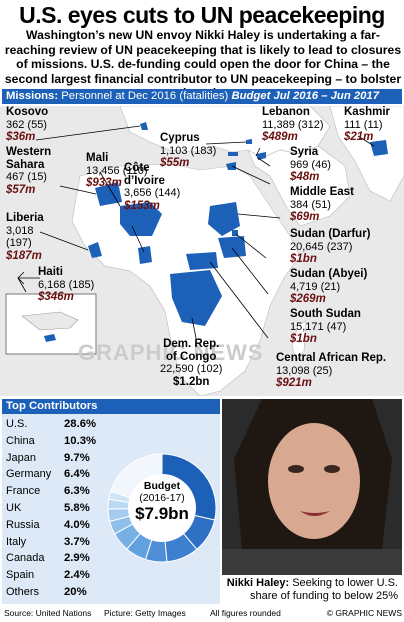 The height and width of the screenshot is (622, 404). Describe the element at coordinates (330, 247) in the screenshot. I see `mission-sudan-darfur: Sudan (Darfur) 20,645 (237) $1bn` at that location.